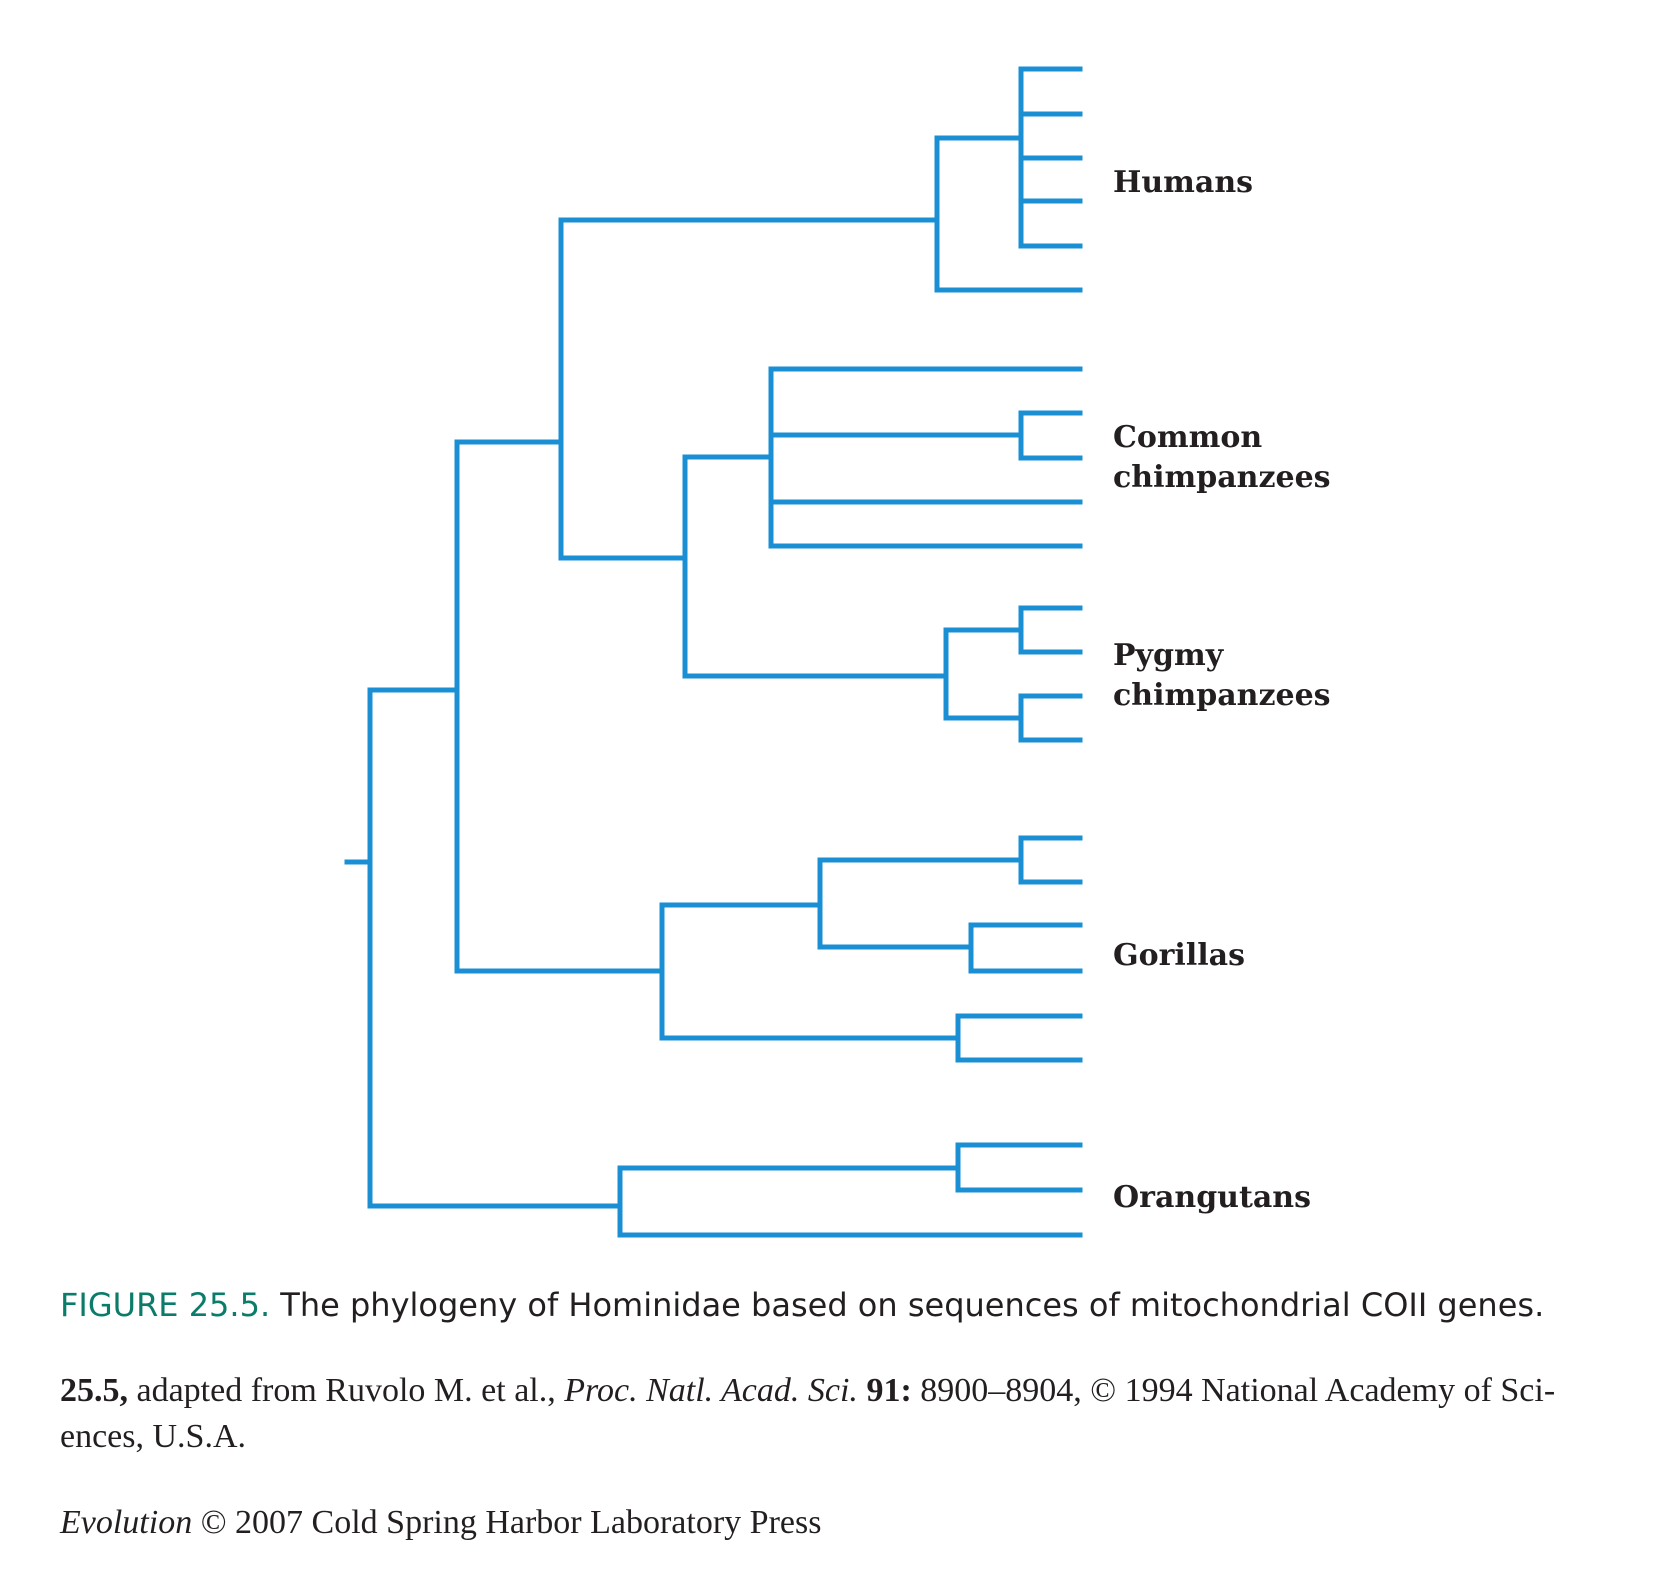  I want to click on figure-number: FIGURE 25.5., so click(165, 1305).